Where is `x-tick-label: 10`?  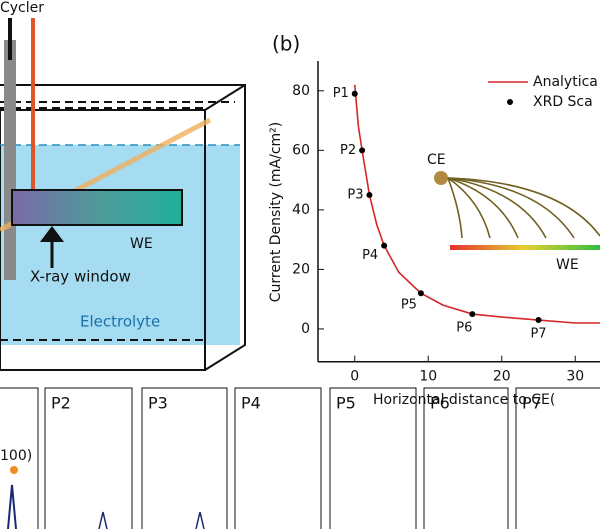 x-tick-label: 10 is located at coordinates (428, 377).